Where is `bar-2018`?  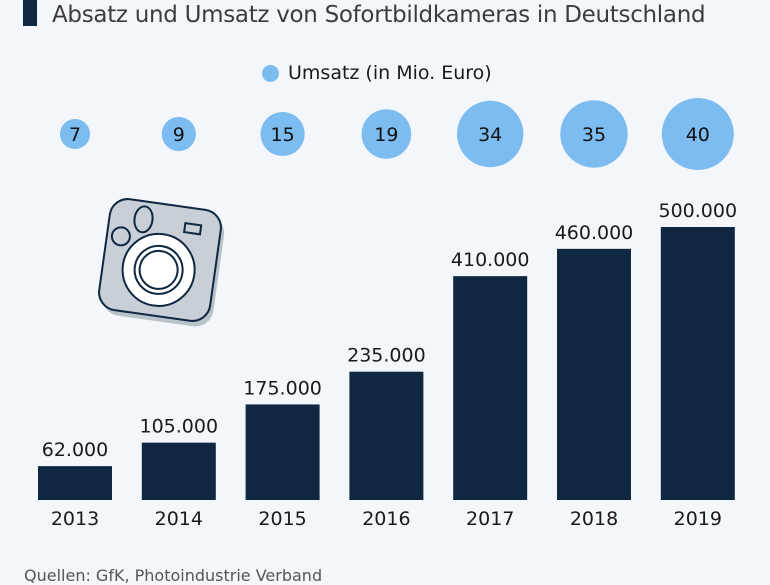 bar-2018 is located at coordinates (594, 374).